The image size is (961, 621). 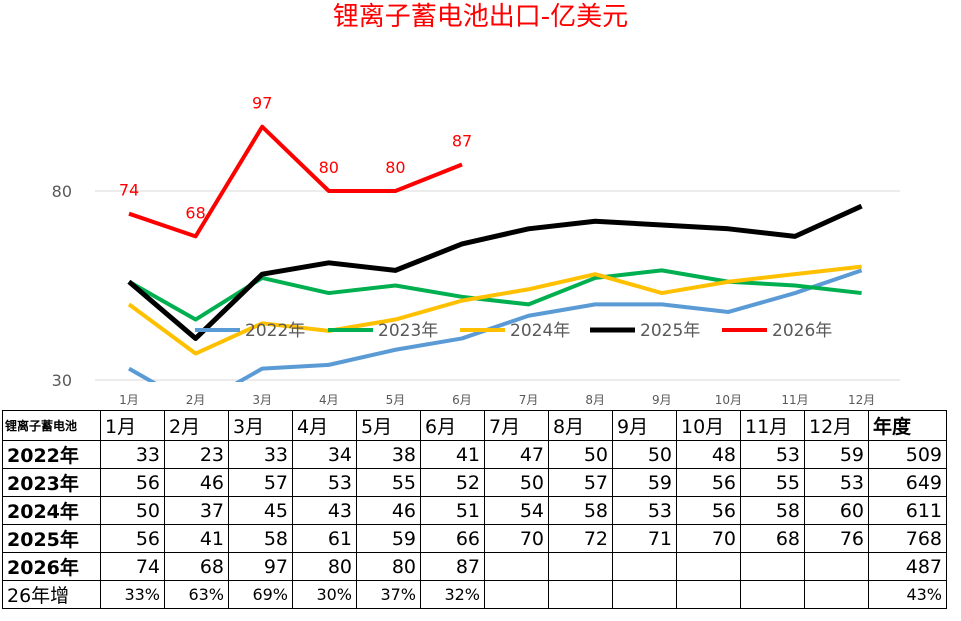 I want to click on x-tick-label: 4月, so click(x=329, y=400).